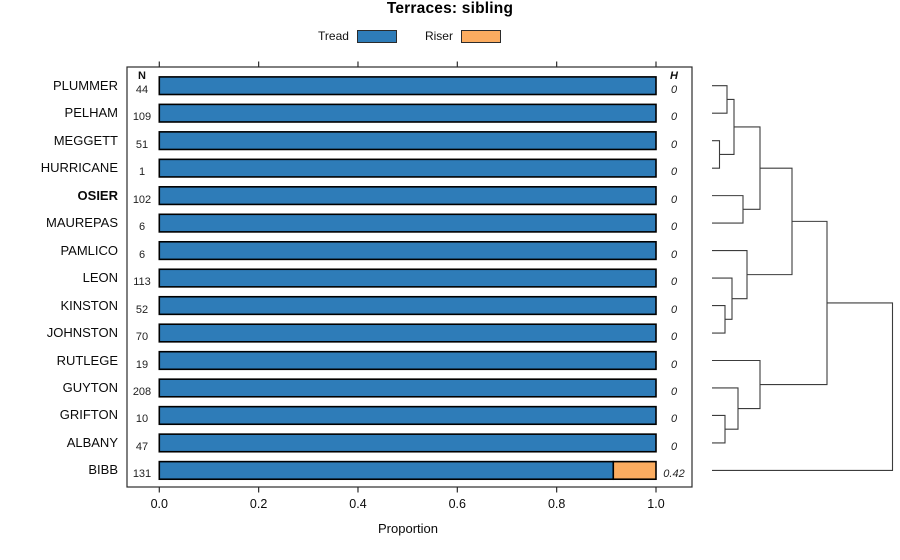 Image resolution: width=900 pixels, height=560 pixels. What do you see at coordinates (79, 168) in the screenshot?
I see `category-label: HURRICANE` at bounding box center [79, 168].